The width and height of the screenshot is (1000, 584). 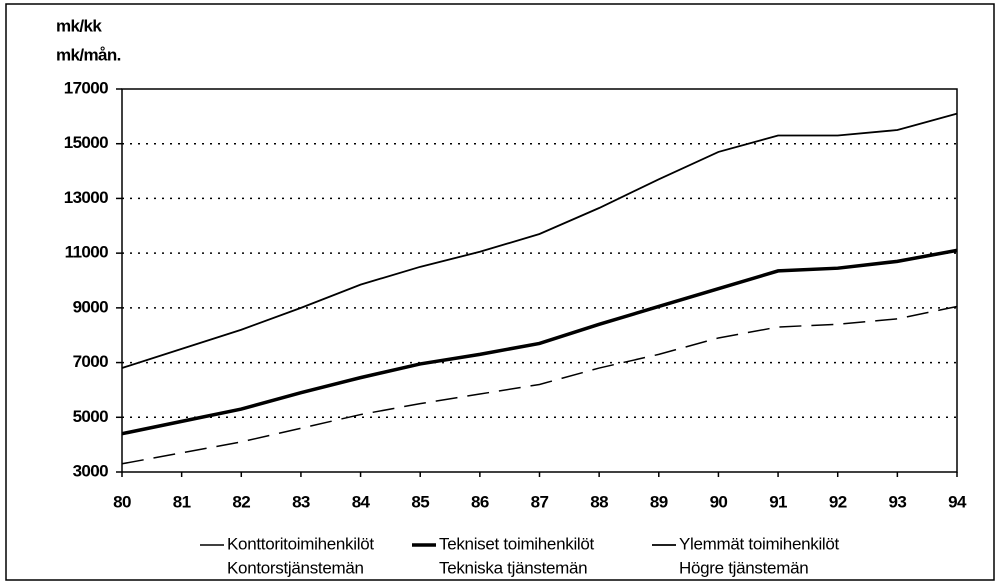 What do you see at coordinates (540, 501) in the screenshot?
I see `x-tick-label: 87` at bounding box center [540, 501].